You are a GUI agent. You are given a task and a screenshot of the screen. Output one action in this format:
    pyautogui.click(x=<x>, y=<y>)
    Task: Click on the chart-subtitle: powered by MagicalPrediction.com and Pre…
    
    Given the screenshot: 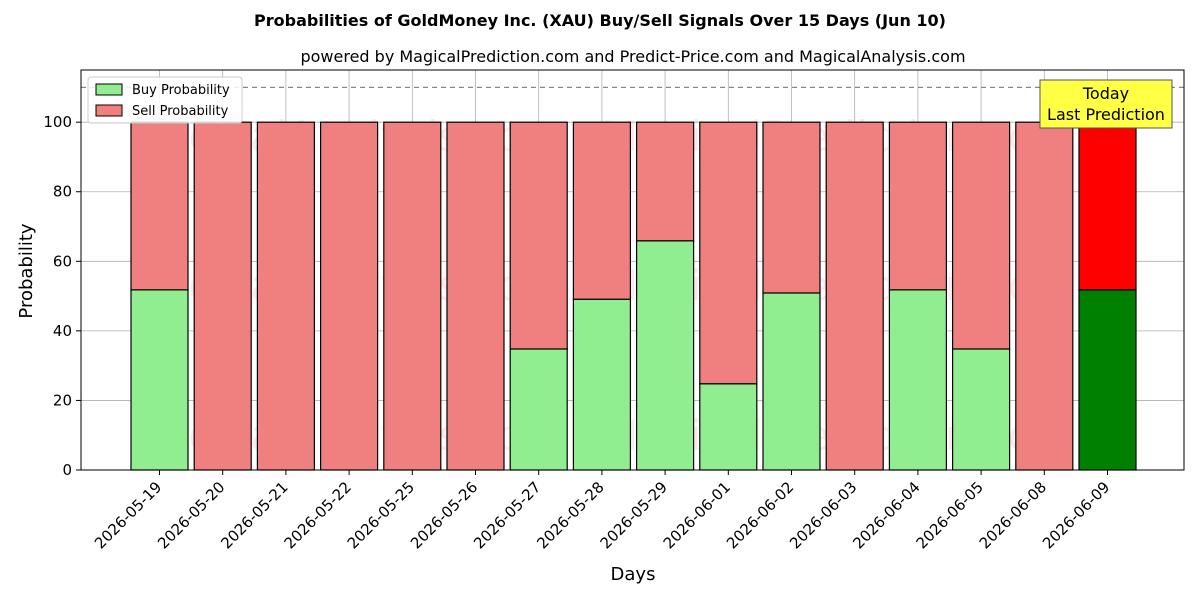 What is the action you would take?
    pyautogui.click(x=632, y=56)
    